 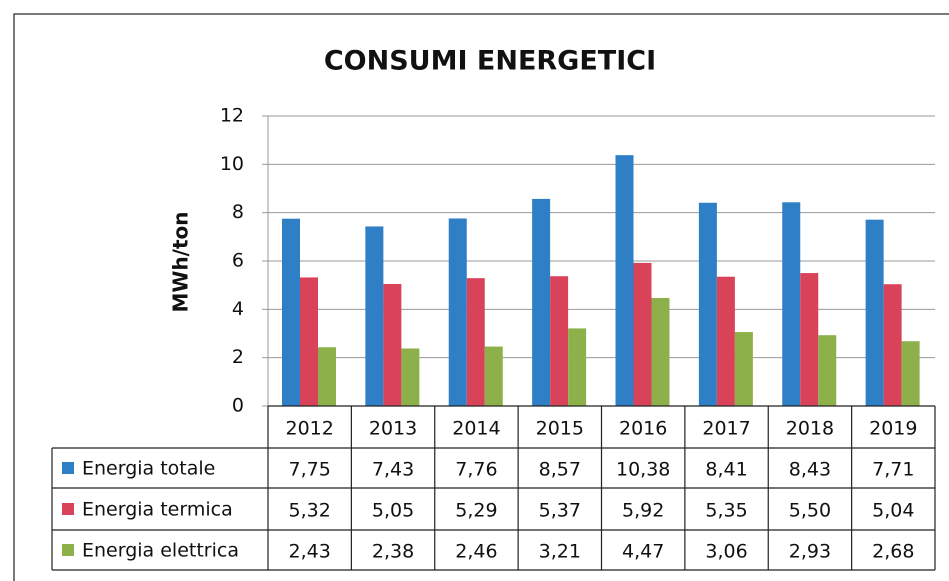 What do you see at coordinates (560, 470) in the screenshot?
I see `table-value: 8,57` at bounding box center [560, 470].